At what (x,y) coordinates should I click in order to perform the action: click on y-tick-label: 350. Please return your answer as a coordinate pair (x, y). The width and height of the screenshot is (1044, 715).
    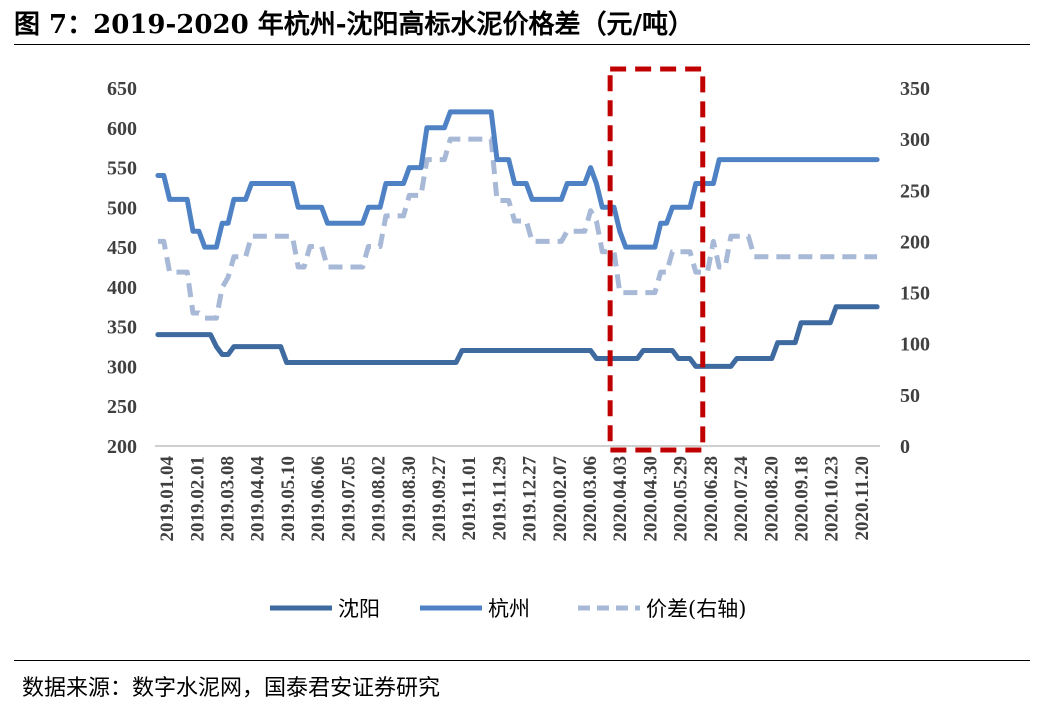
    Looking at the image, I should click on (122, 328).